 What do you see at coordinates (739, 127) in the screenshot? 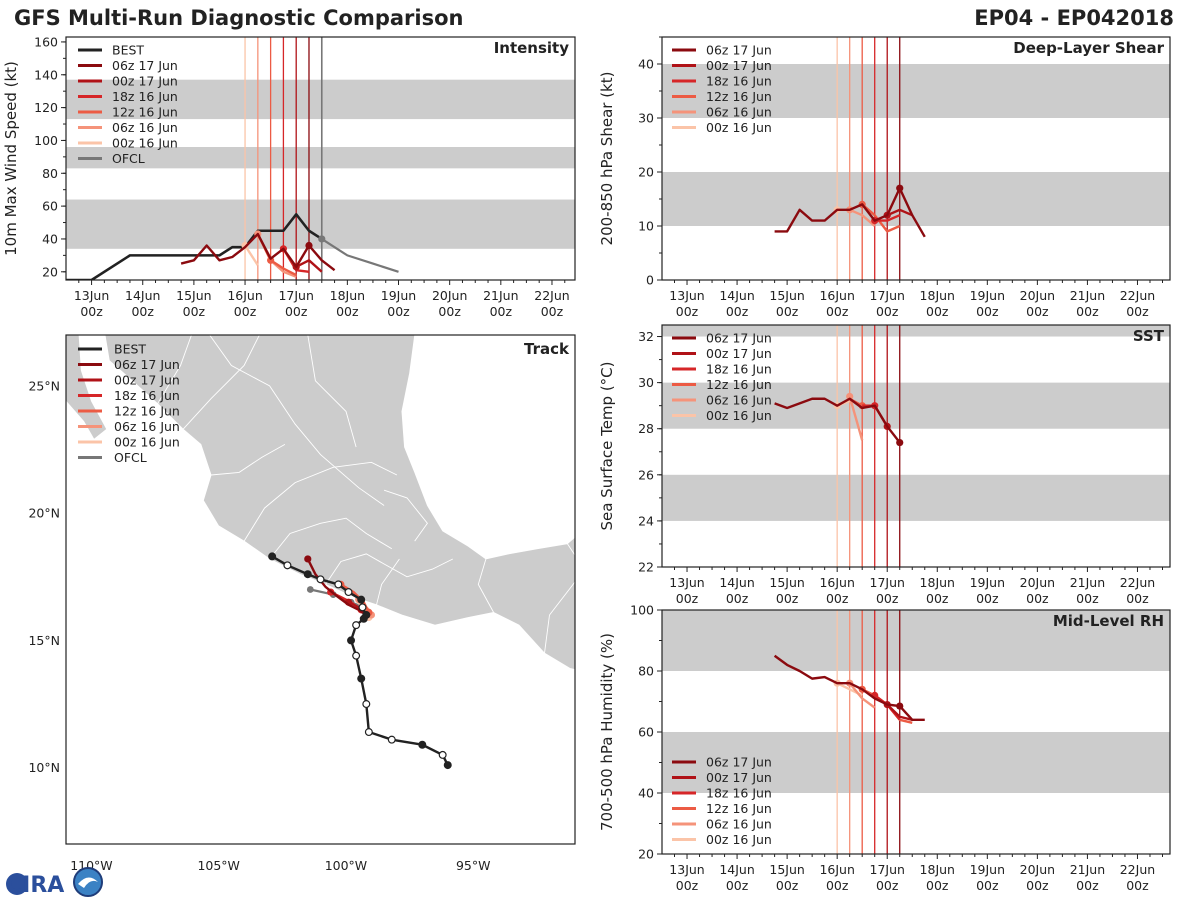
I see `shear-legend-label: 00z 16 Jun` at bounding box center [739, 127].